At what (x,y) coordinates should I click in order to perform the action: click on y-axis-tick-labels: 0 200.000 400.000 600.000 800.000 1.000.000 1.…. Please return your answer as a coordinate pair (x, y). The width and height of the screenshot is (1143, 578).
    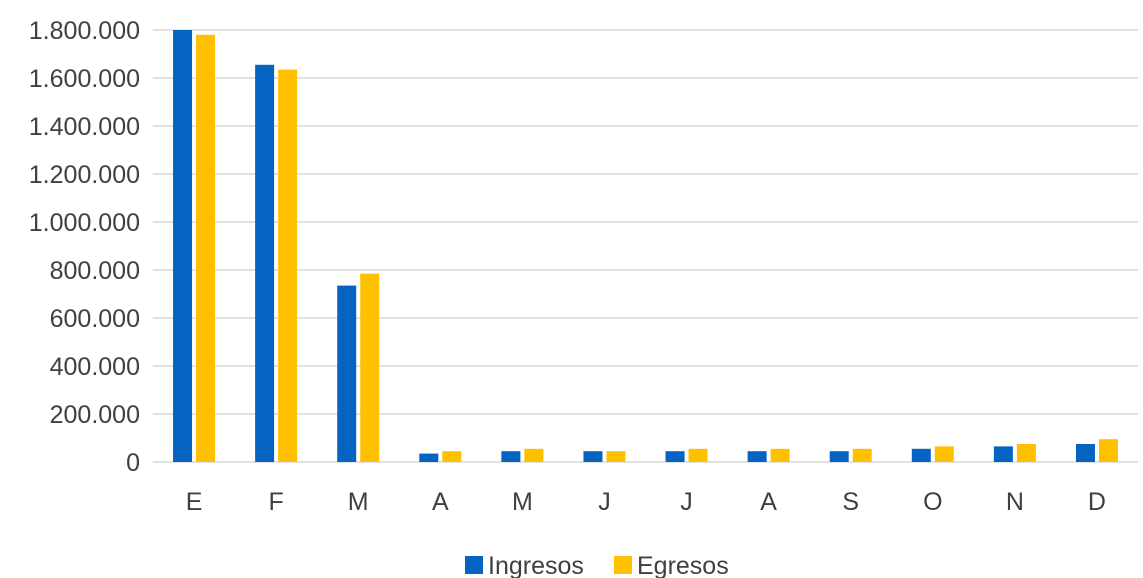
    Looking at the image, I should click on (84, 247).